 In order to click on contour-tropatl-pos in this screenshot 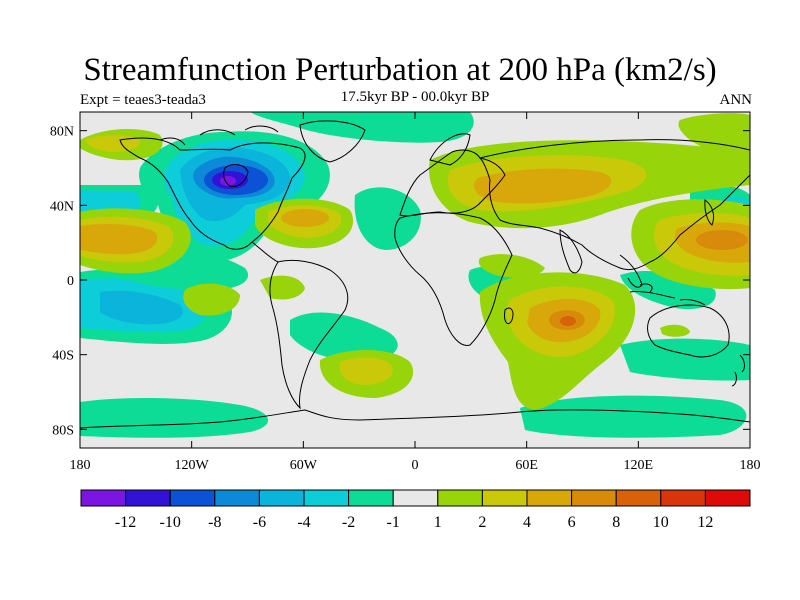, I will do `click(282, 287)`.